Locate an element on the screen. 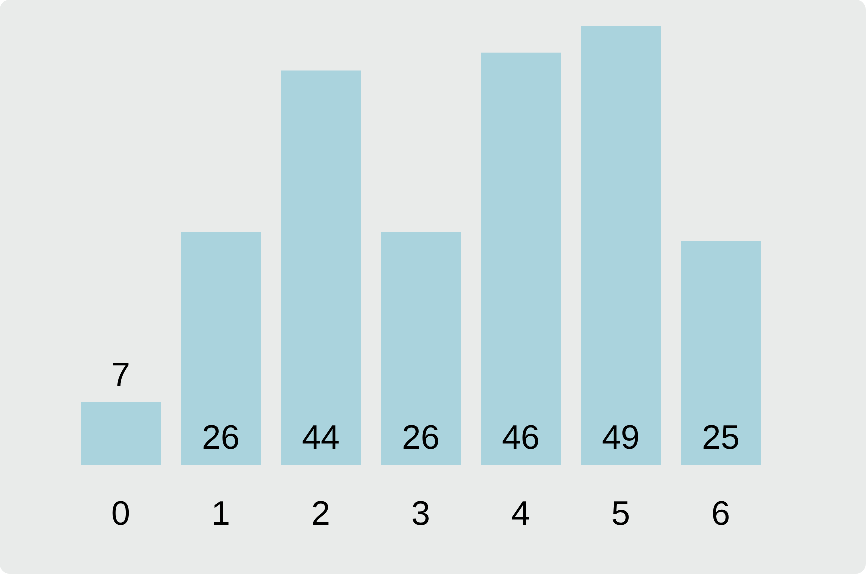  x-tick-label: 5 is located at coordinates (621, 514).